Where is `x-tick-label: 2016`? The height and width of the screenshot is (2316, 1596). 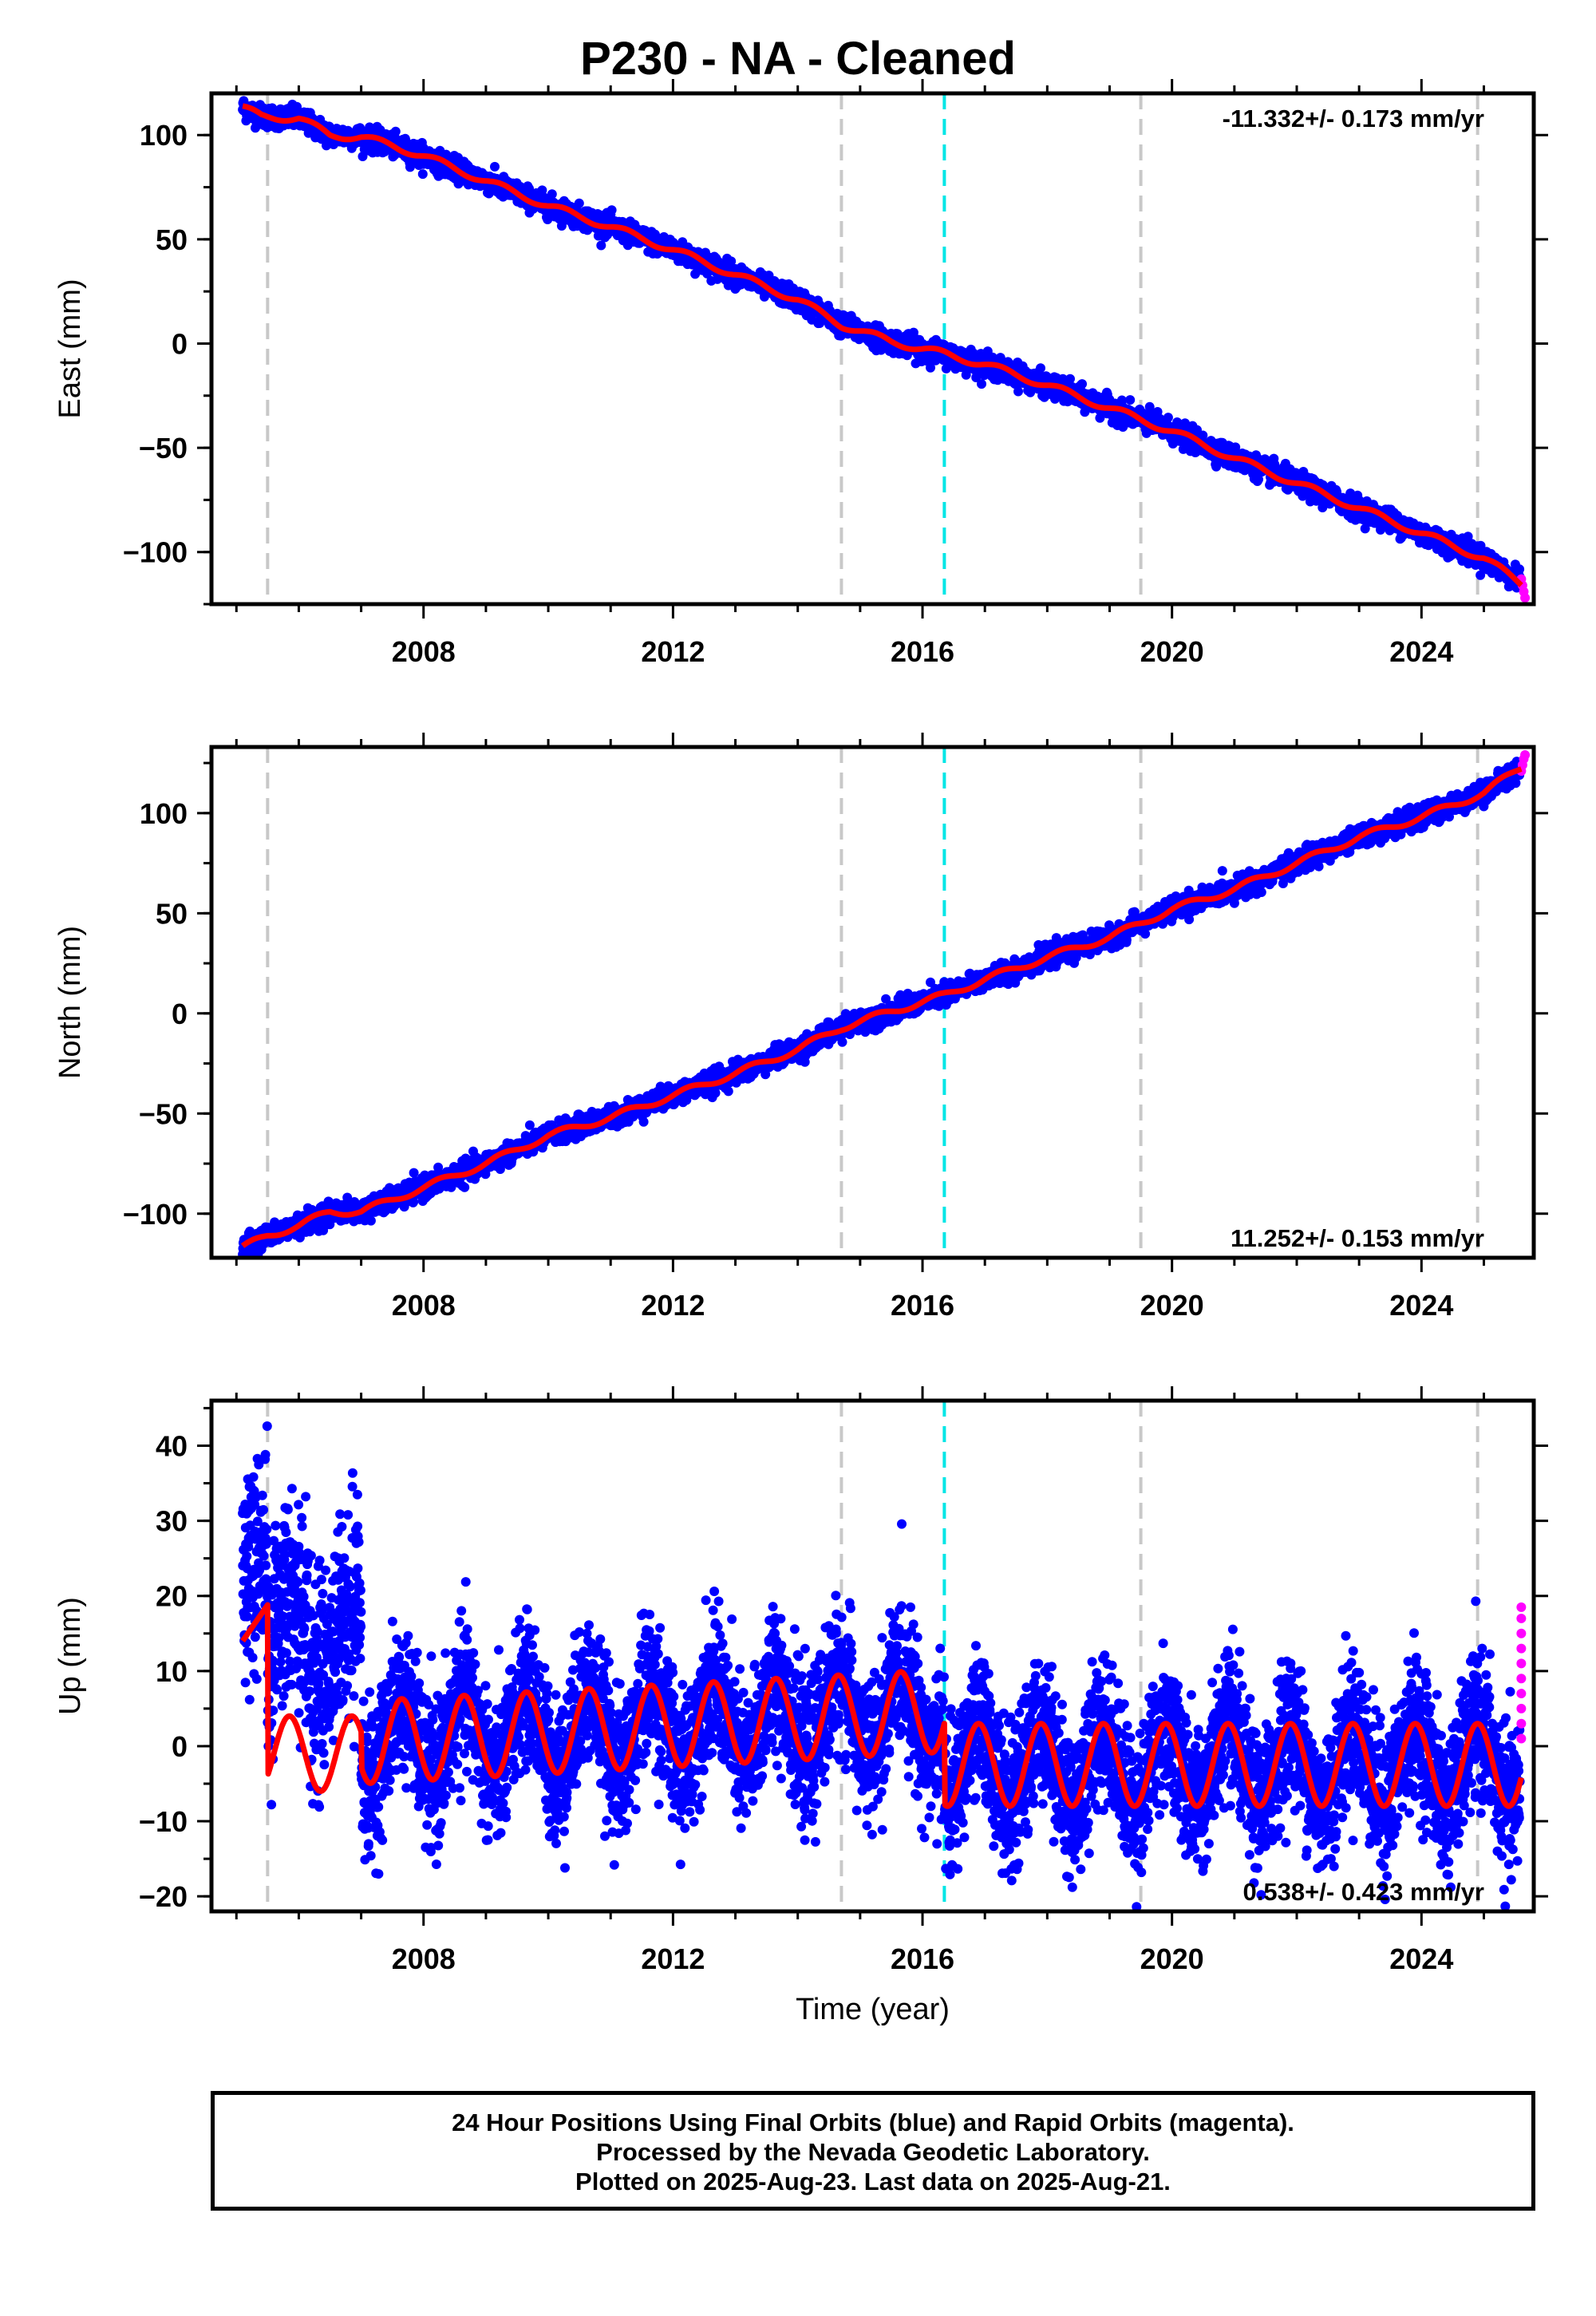
x-tick-label: 2016 is located at coordinates (922, 651).